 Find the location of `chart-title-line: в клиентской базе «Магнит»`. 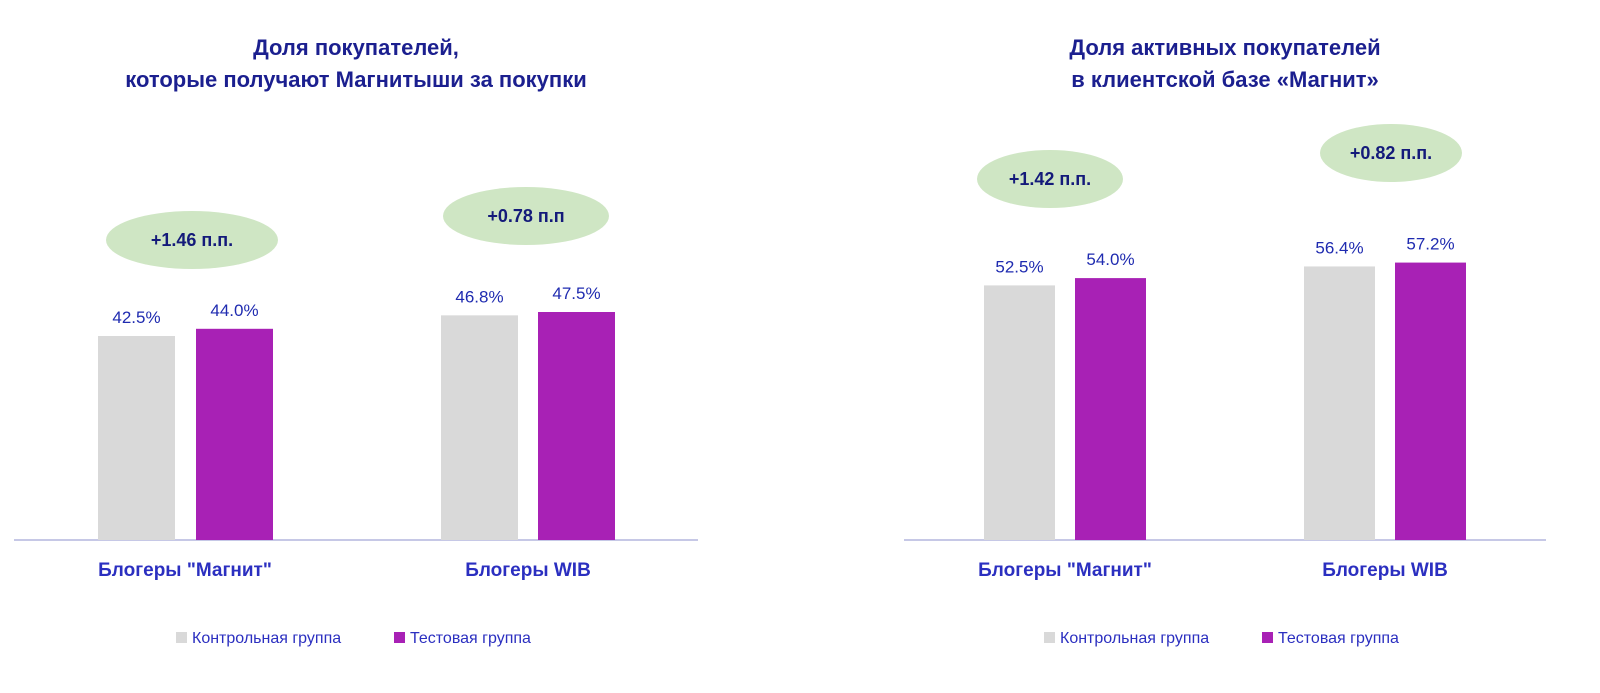

chart-title-line: в клиентской базе «Магнит» is located at coordinates (1225, 79).